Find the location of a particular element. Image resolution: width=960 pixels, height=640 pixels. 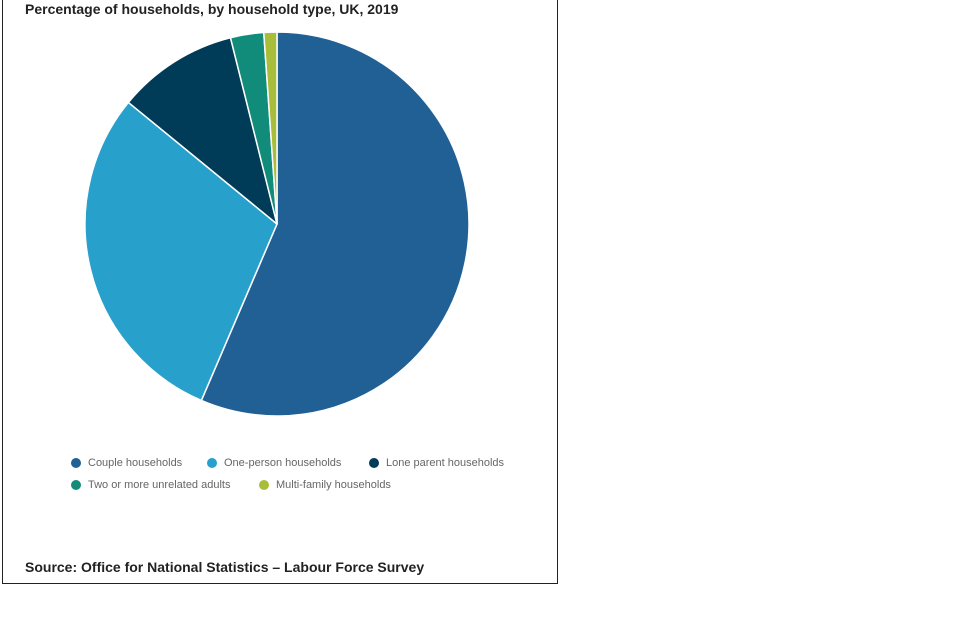

legend-item-one-person-households: One-person households is located at coordinates (288, 463).